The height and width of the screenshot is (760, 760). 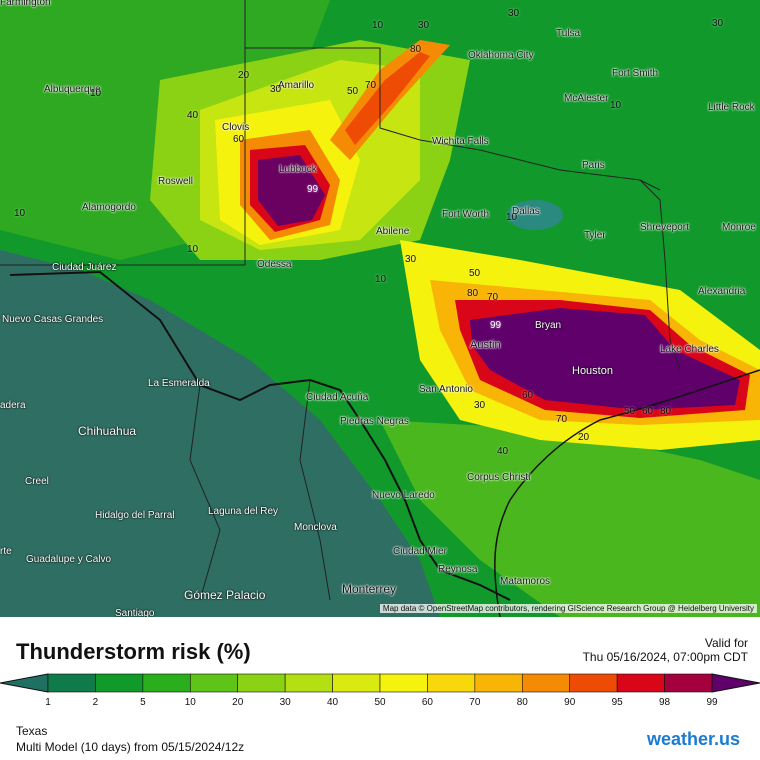 What do you see at coordinates (693, 739) in the screenshot?
I see `brand-logo: weather.us` at bounding box center [693, 739].